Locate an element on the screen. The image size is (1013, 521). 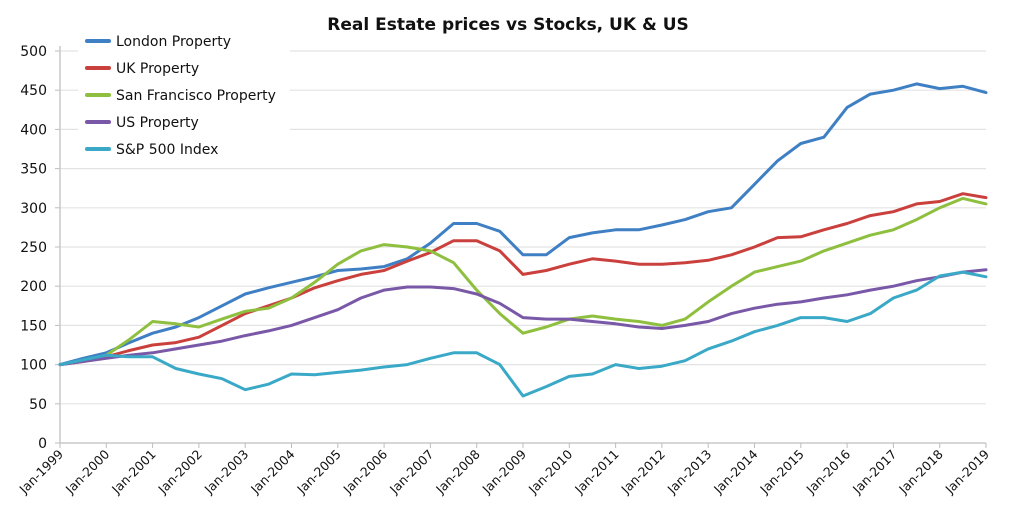
legend-item: UK Property is located at coordinates (142, 69).